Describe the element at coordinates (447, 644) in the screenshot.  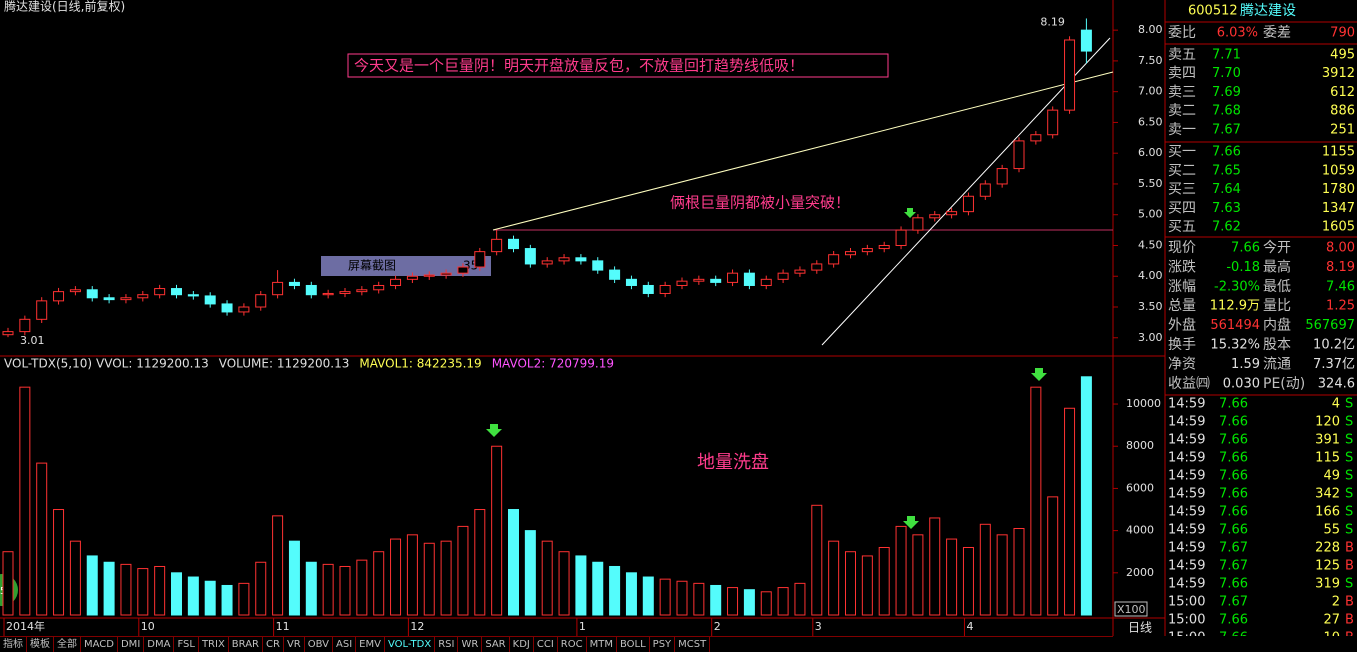
I see `tab: RSI` at that location.